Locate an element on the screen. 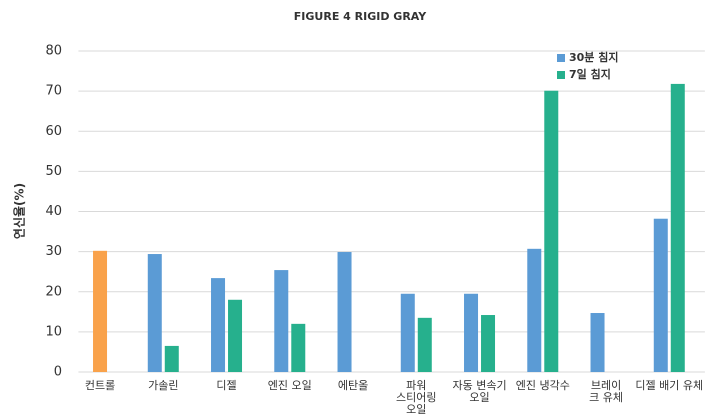  x-tick-label: 자동 변속기 오일 is located at coordinates (479, 391).